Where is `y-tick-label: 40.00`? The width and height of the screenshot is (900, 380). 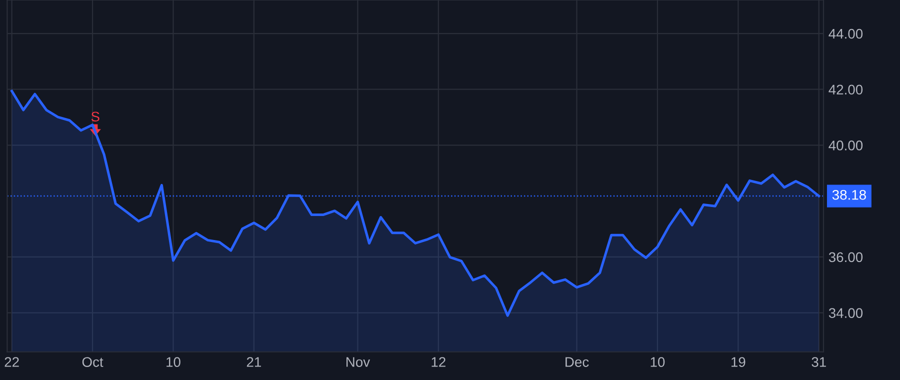 y-tick-label: 40.00 is located at coordinates (845, 145).